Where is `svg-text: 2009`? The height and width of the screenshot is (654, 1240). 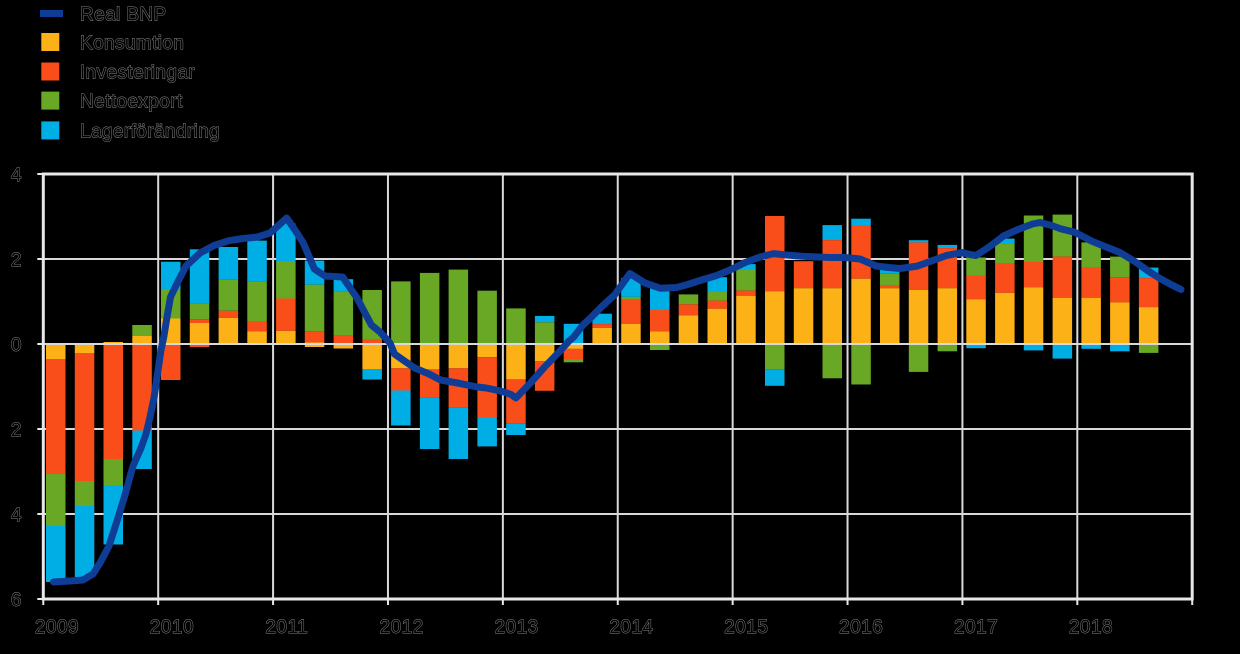
svg-text: 2009 is located at coordinates (57, 627).